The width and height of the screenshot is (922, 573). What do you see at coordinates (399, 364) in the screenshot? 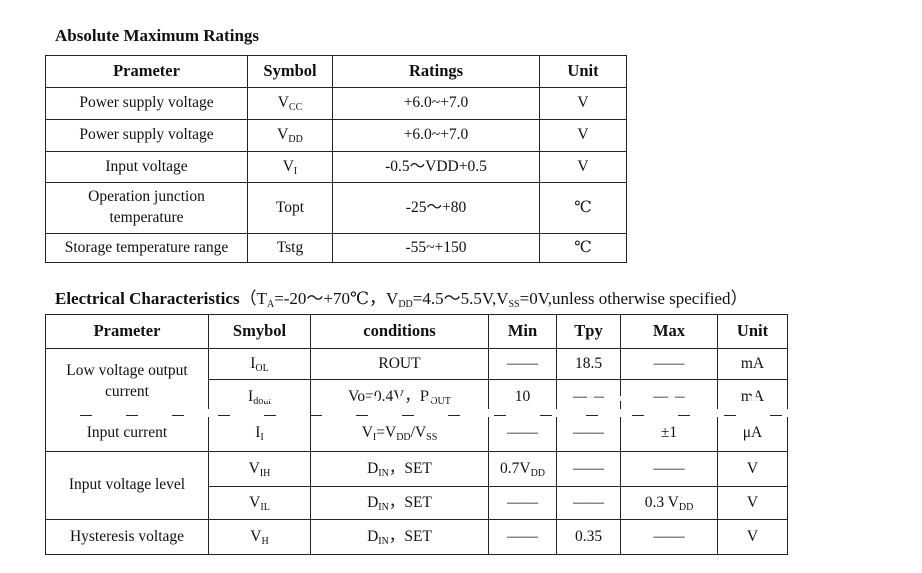
I see `condition-cell: ROUT` at bounding box center [399, 364].